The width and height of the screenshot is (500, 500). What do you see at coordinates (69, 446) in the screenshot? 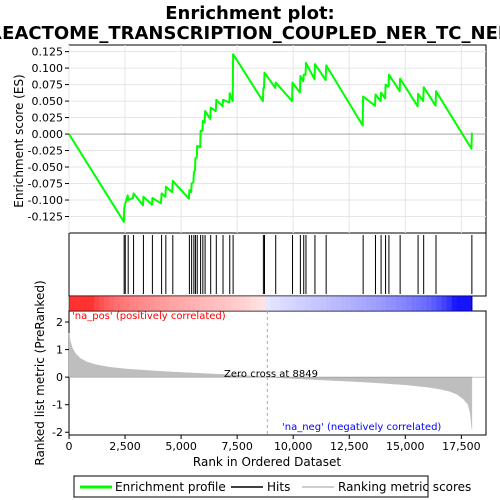
I see `x-tick-label: 0` at bounding box center [69, 446].